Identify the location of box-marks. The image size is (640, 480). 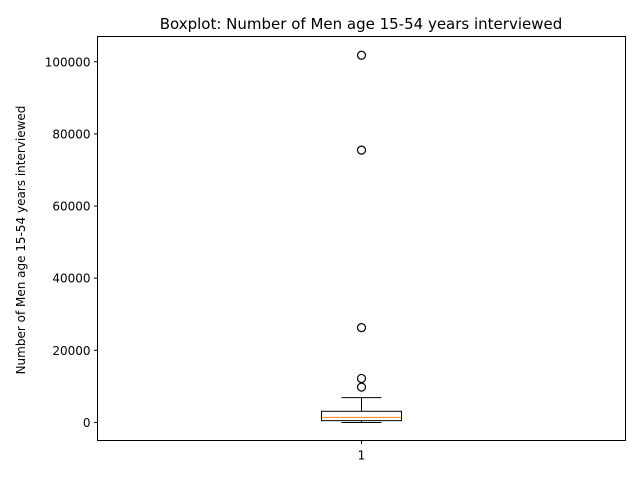
(361, 236).